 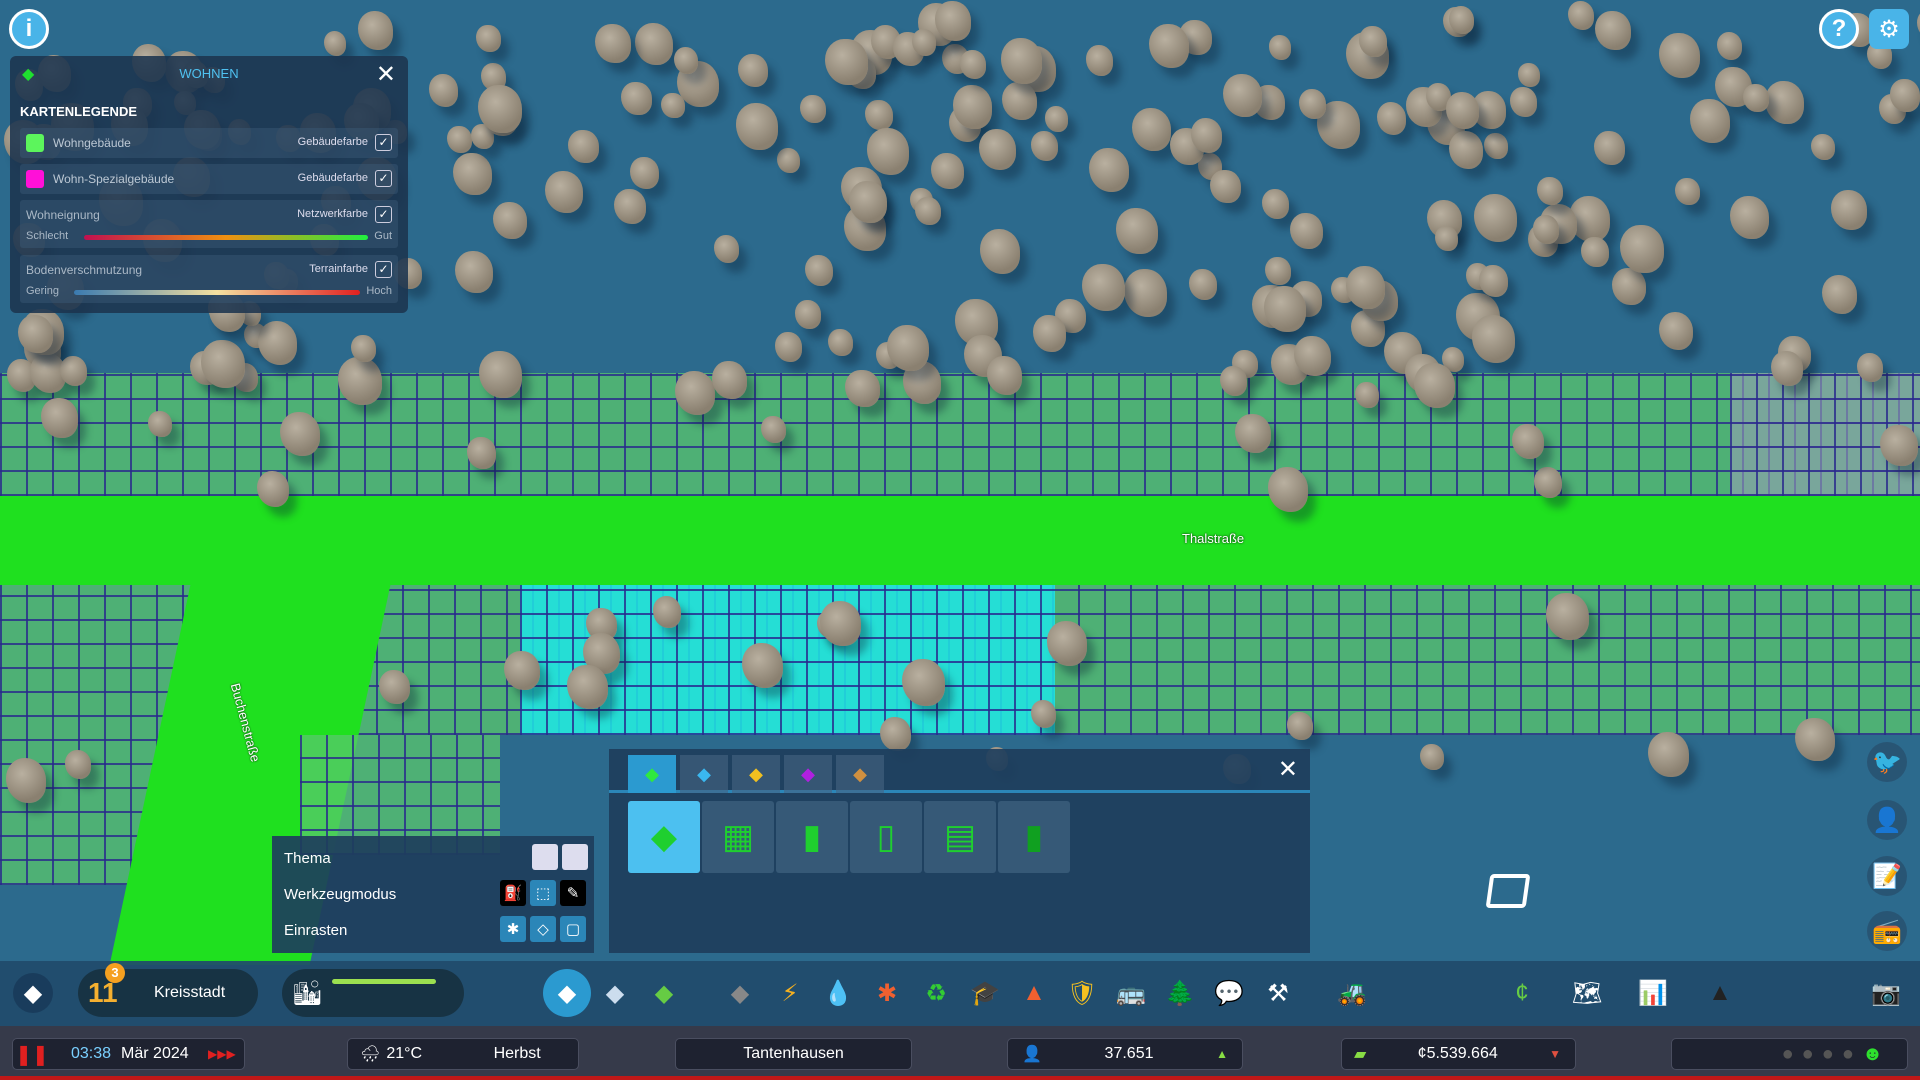 What do you see at coordinates (370, 1054) in the screenshot?
I see `rain-cloud-icon: 🌧` at bounding box center [370, 1054].